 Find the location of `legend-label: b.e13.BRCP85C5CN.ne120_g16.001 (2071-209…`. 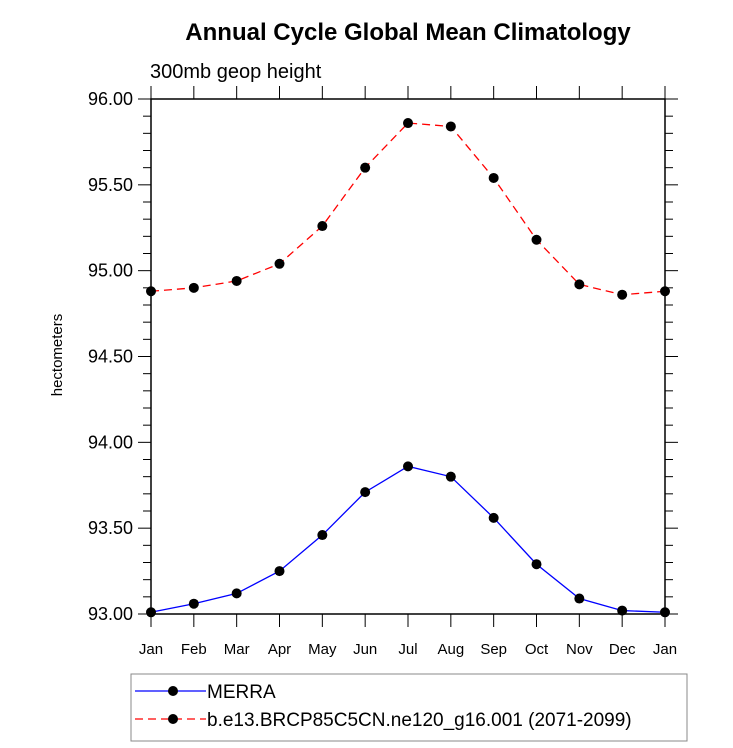

legend-label: b.e13.BRCP85C5CN.ne120_g16.001 (2071-209… is located at coordinates (419, 720).